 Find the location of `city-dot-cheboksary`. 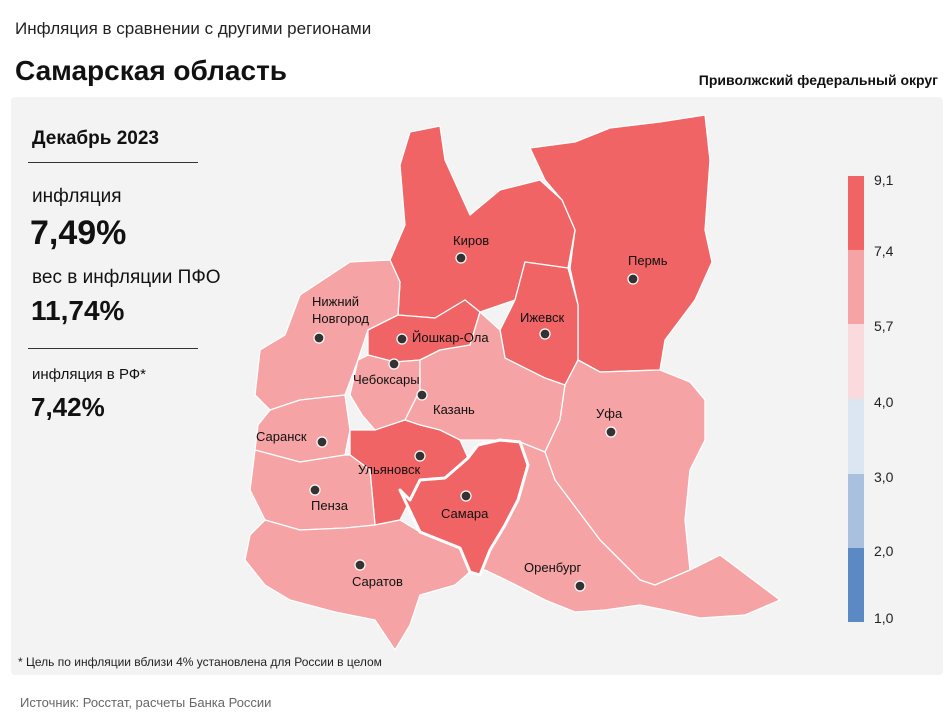

city-dot-cheboksary is located at coordinates (394, 364).